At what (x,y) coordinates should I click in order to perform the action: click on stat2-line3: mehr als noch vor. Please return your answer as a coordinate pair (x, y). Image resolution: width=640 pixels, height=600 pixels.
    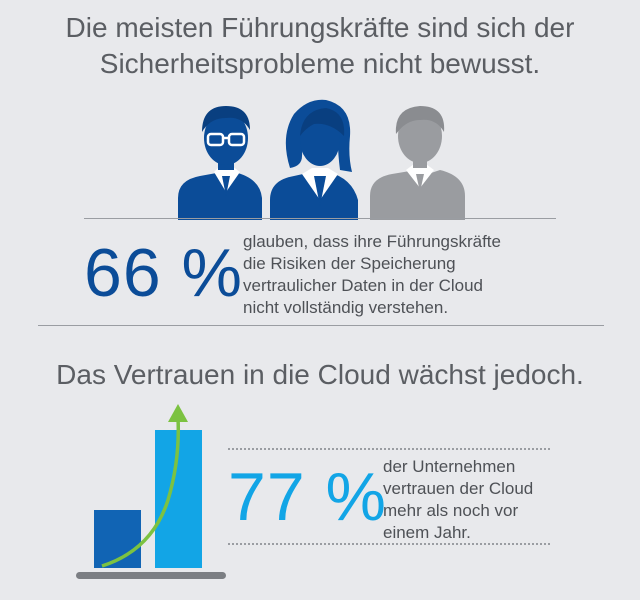
    Looking at the image, I should click on (451, 510).